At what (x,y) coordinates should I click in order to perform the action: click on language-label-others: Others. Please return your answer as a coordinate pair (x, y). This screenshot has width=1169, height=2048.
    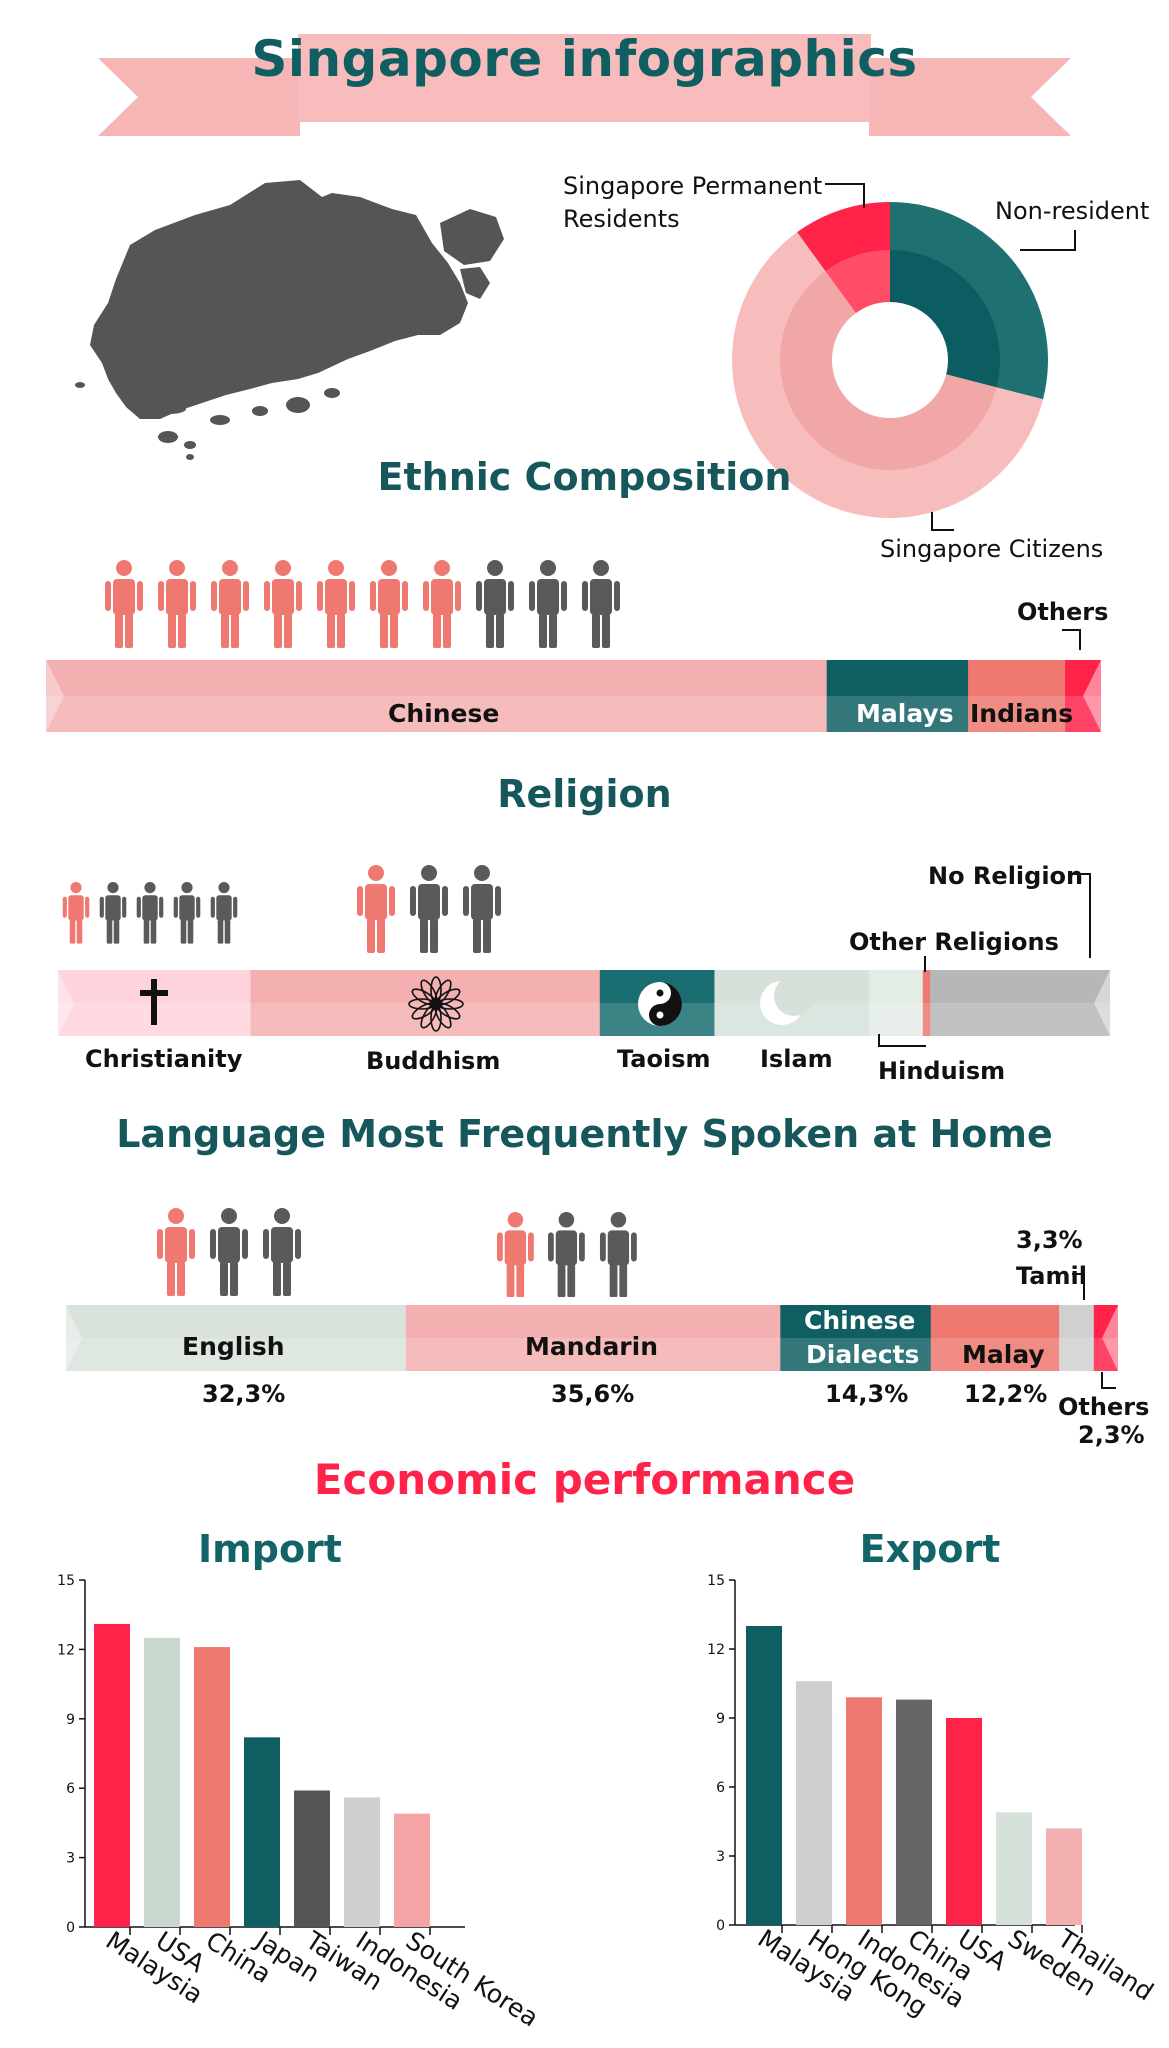
    Looking at the image, I should click on (1104, 1407).